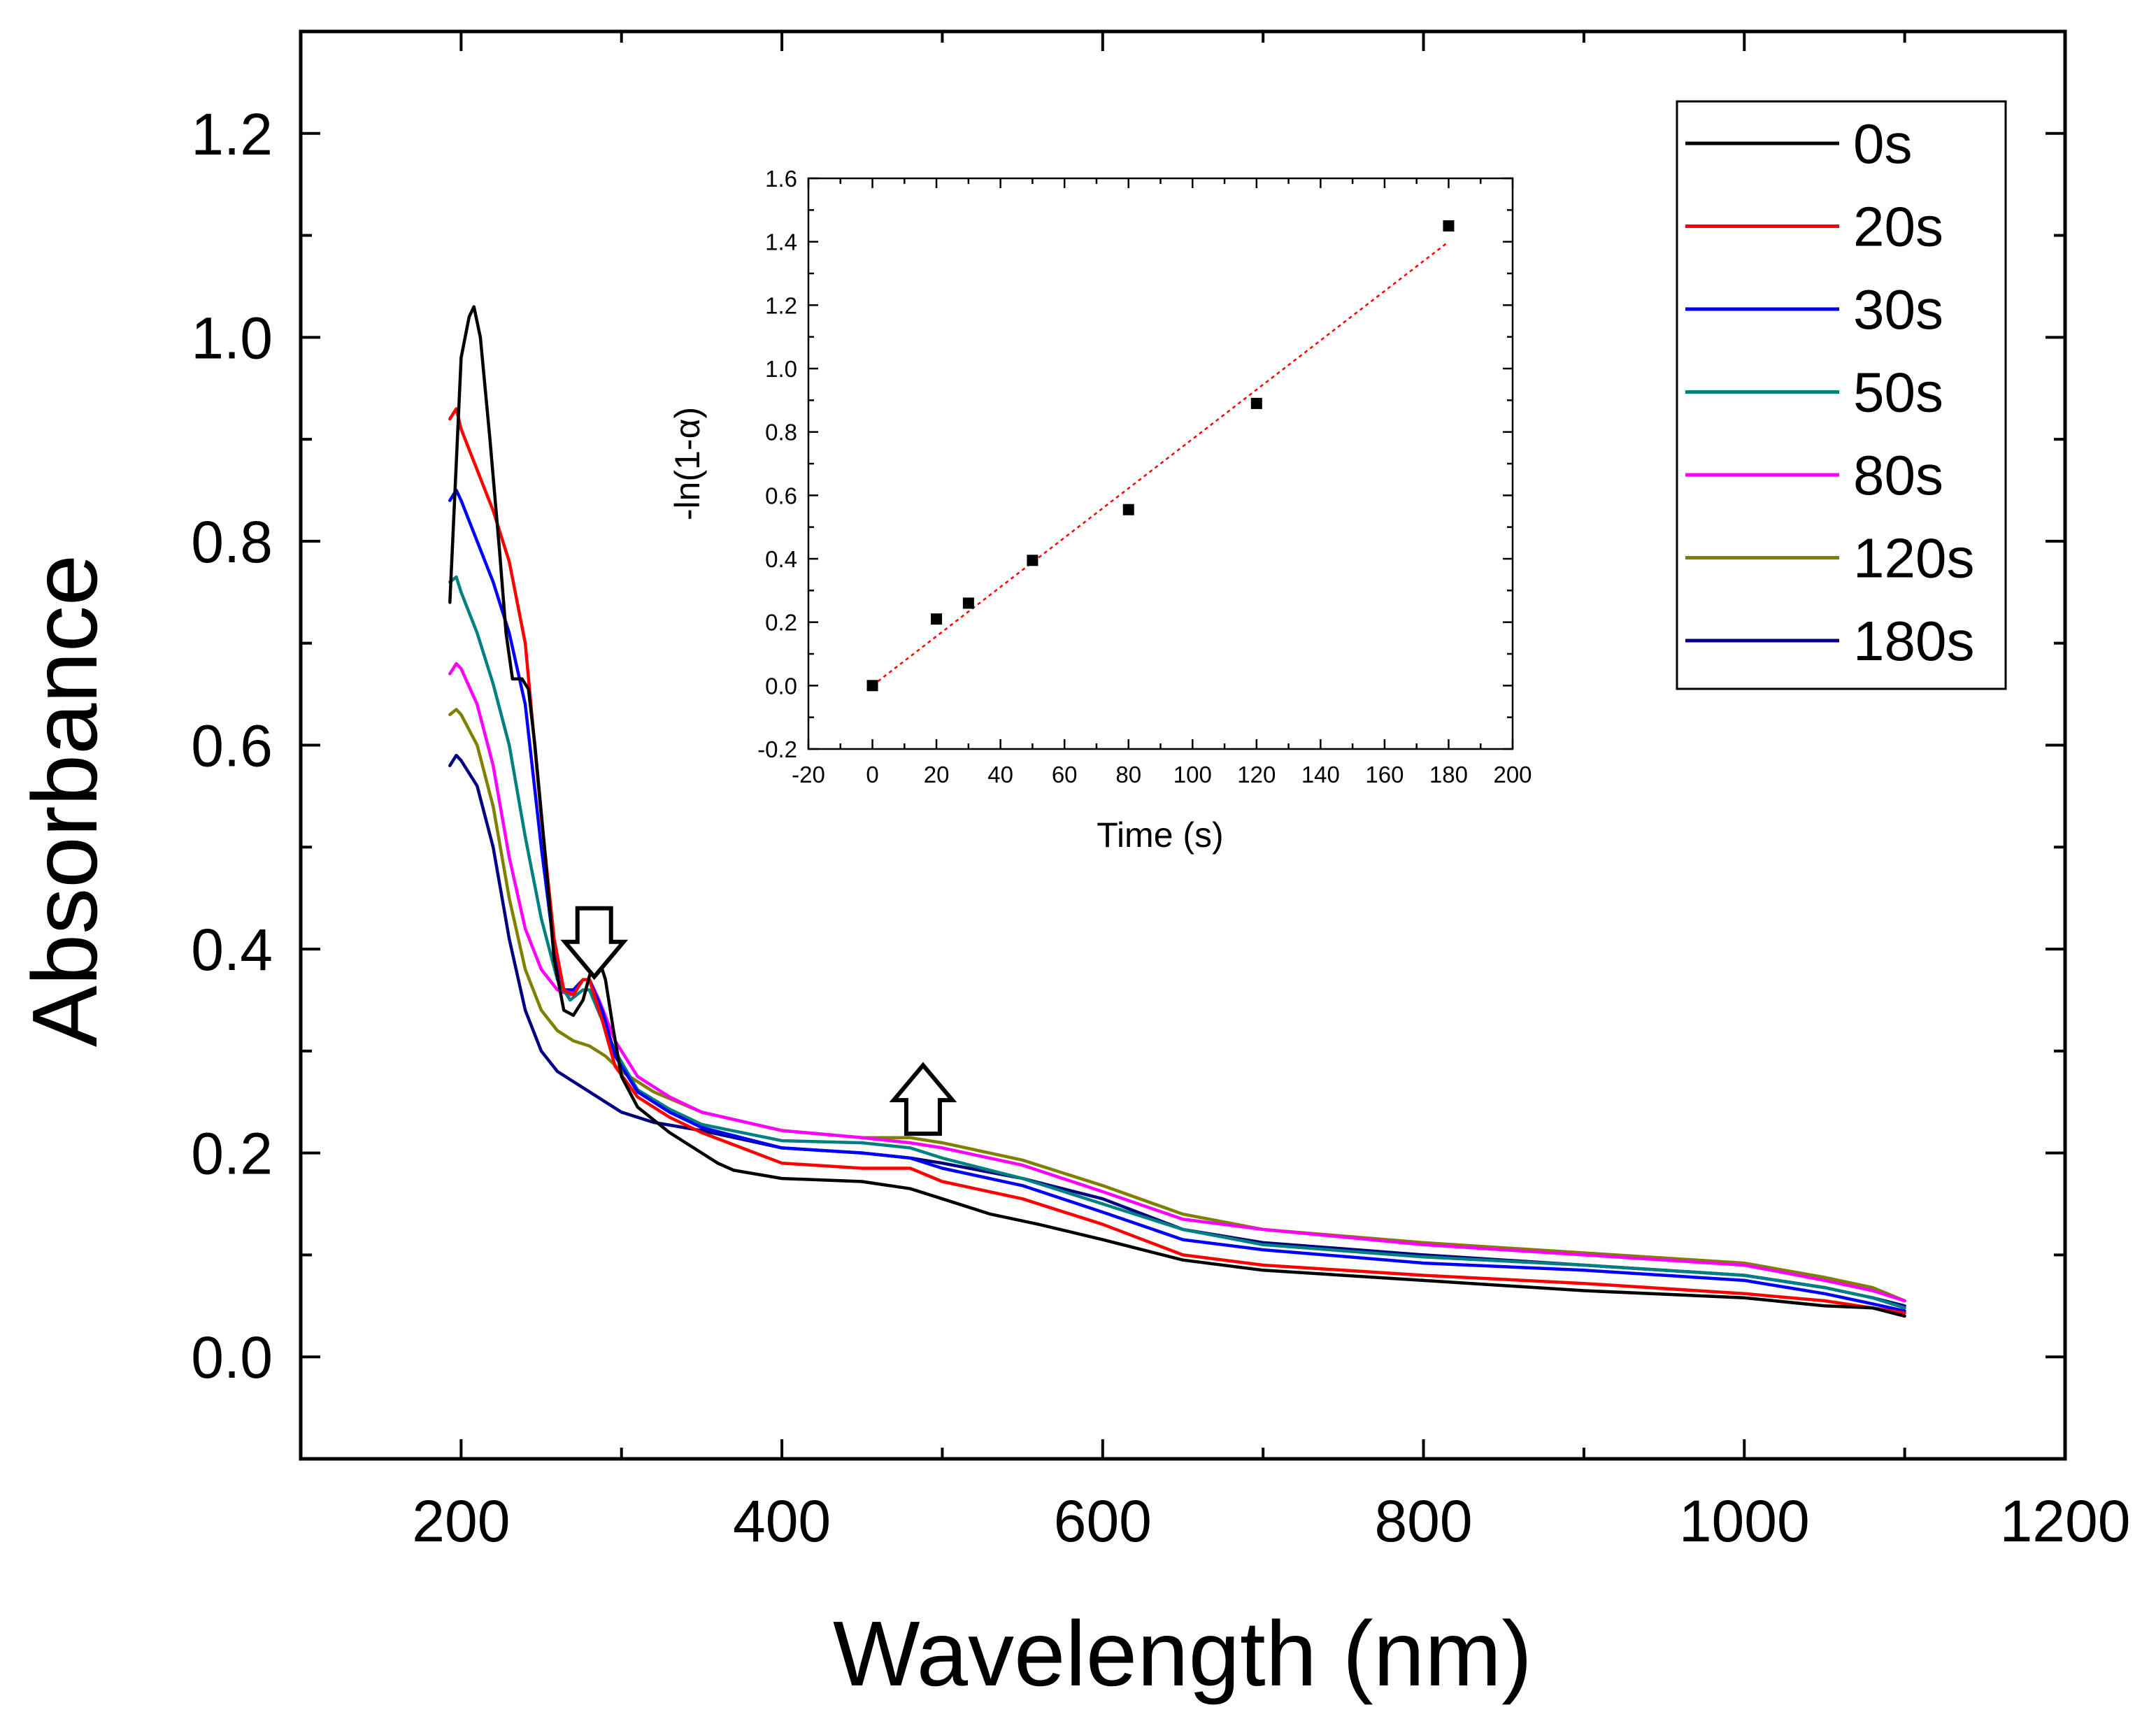 The height and width of the screenshot is (1712, 2156). I want to click on x-tick-label: 200, so click(461, 1521).